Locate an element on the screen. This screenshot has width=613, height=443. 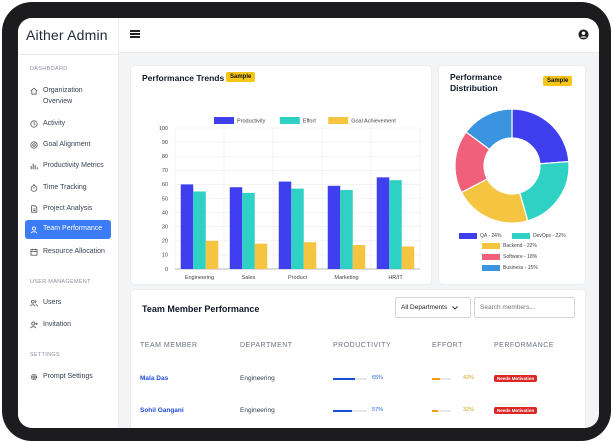
sidebar-item-invitation: Invitation is located at coordinates (68, 325).